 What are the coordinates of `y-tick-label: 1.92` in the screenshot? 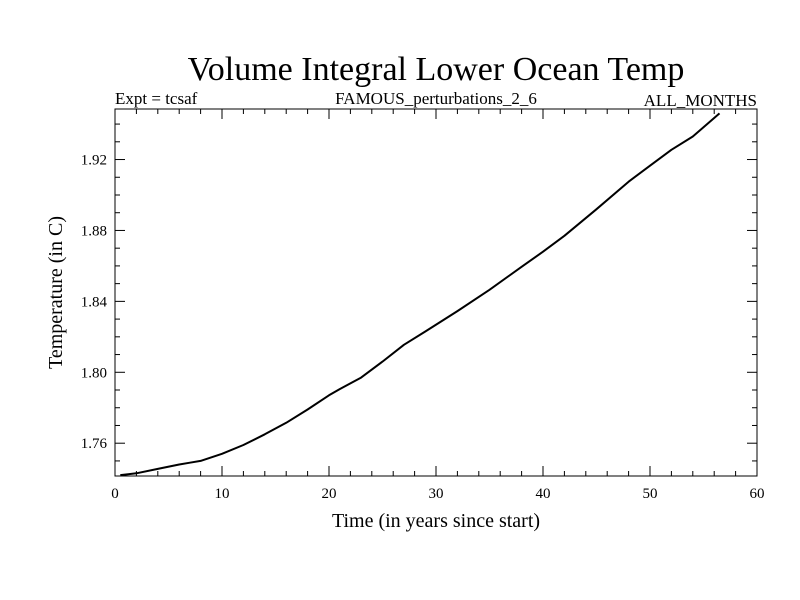 It's located at (94, 161).